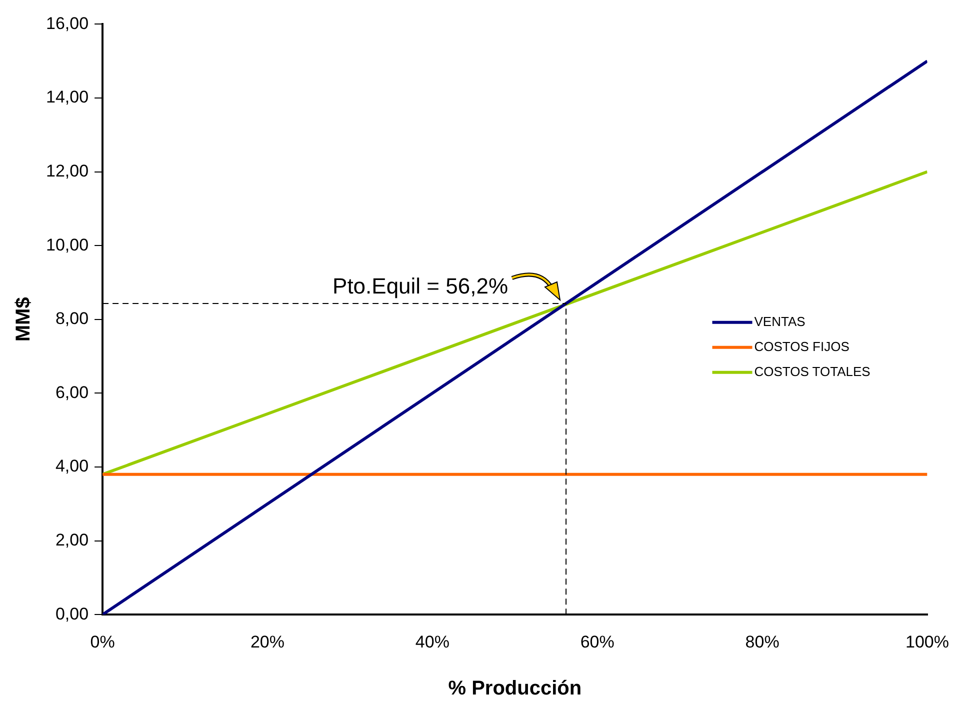 This screenshot has width=967, height=713. I want to click on x-tick-label: 100%, so click(927, 642).